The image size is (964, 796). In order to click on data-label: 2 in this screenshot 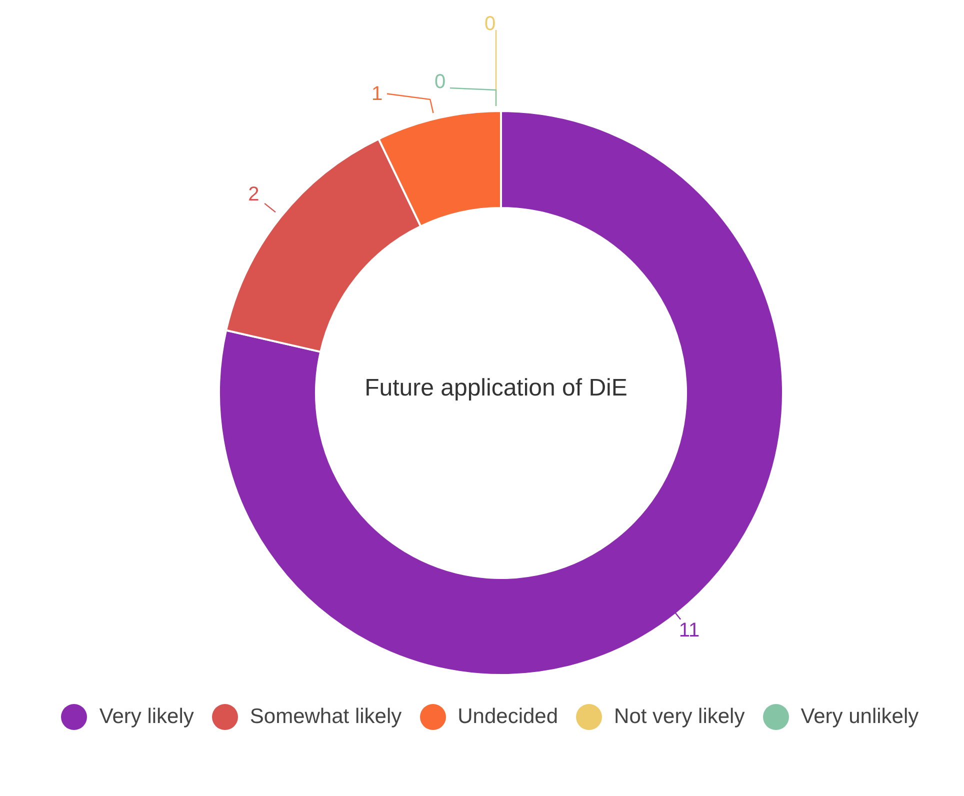, I will do `click(254, 195)`.